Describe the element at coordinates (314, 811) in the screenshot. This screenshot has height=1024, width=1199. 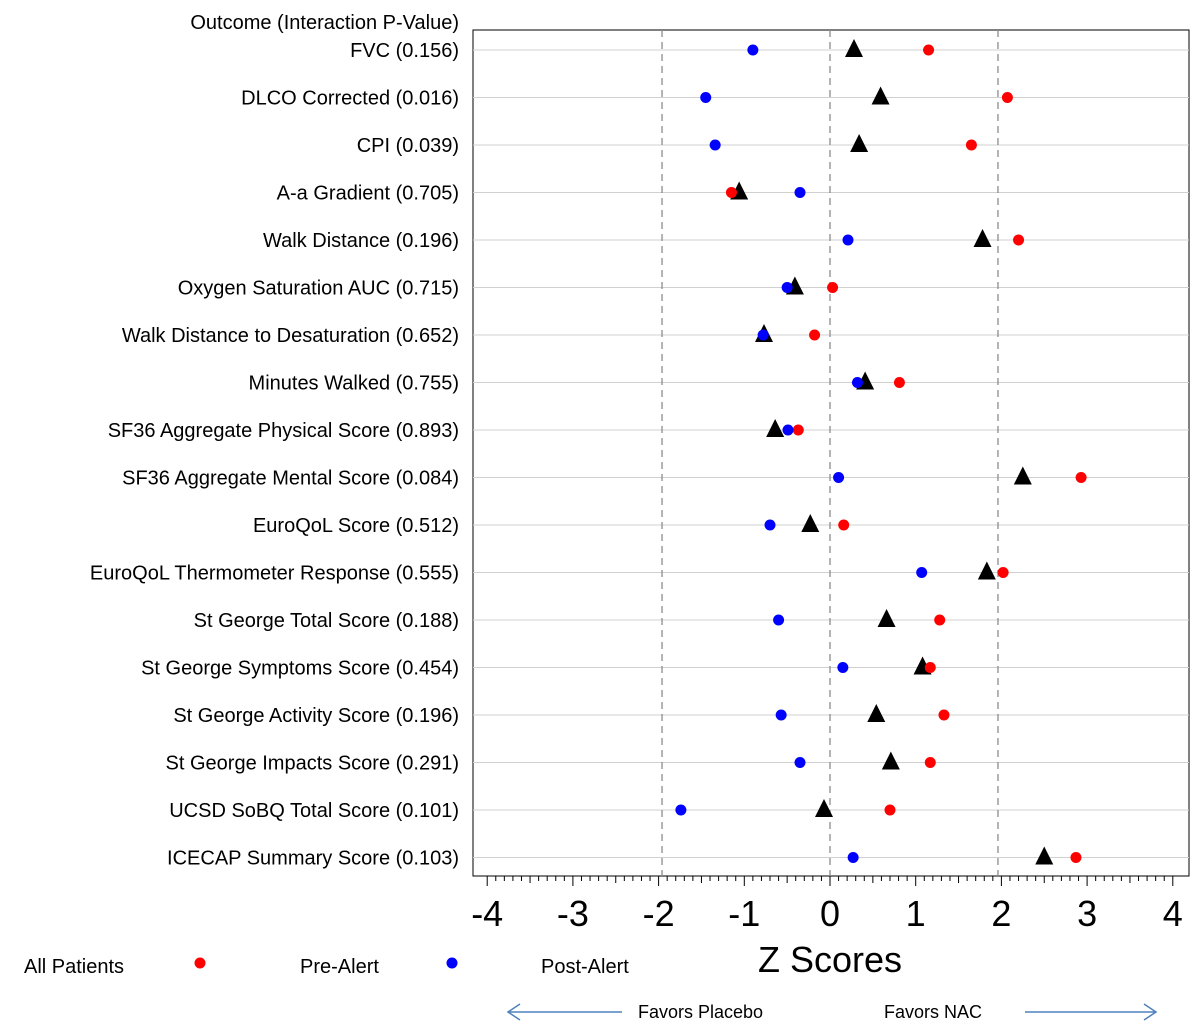
I see `row-label: UCSD SoBQ Total Score (0.101)` at that location.